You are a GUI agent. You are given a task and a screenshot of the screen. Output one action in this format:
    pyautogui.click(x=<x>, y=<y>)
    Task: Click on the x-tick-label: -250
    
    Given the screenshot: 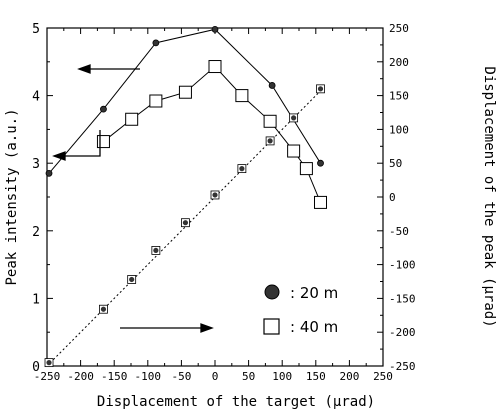 What is the action you would take?
    pyautogui.click(x=47, y=376)
    